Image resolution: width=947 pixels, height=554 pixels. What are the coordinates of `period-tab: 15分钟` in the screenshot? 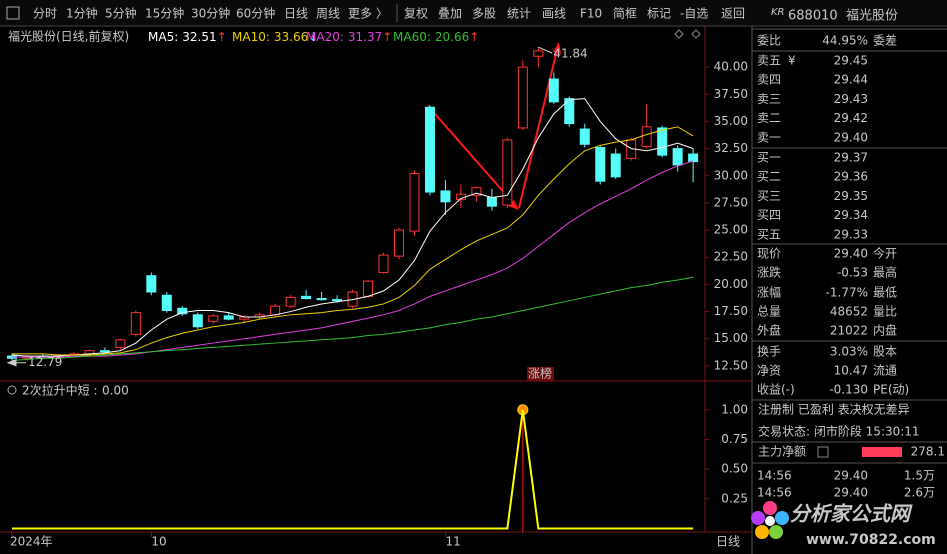 It's located at (164, 13).